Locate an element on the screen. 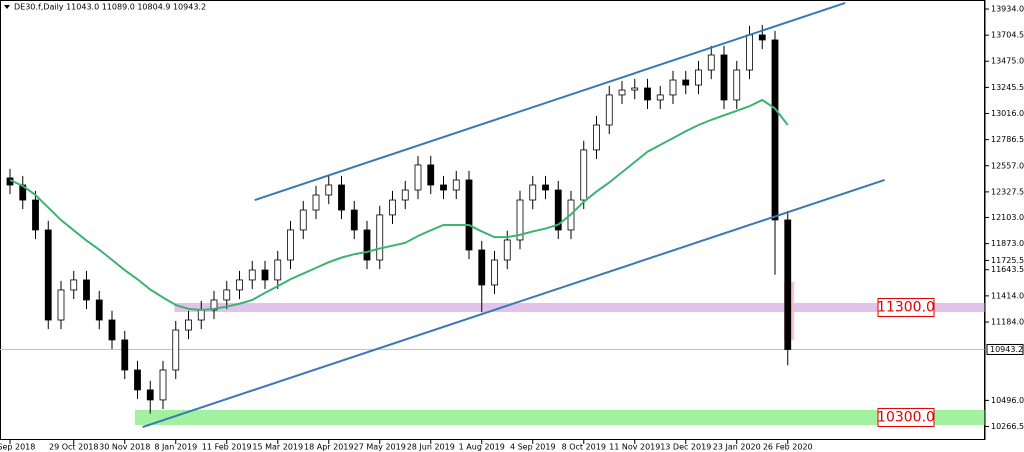 Image resolution: width=1024 pixels, height=452 pixels. x-tick-label: 15 Mar 2019 is located at coordinates (277, 447).